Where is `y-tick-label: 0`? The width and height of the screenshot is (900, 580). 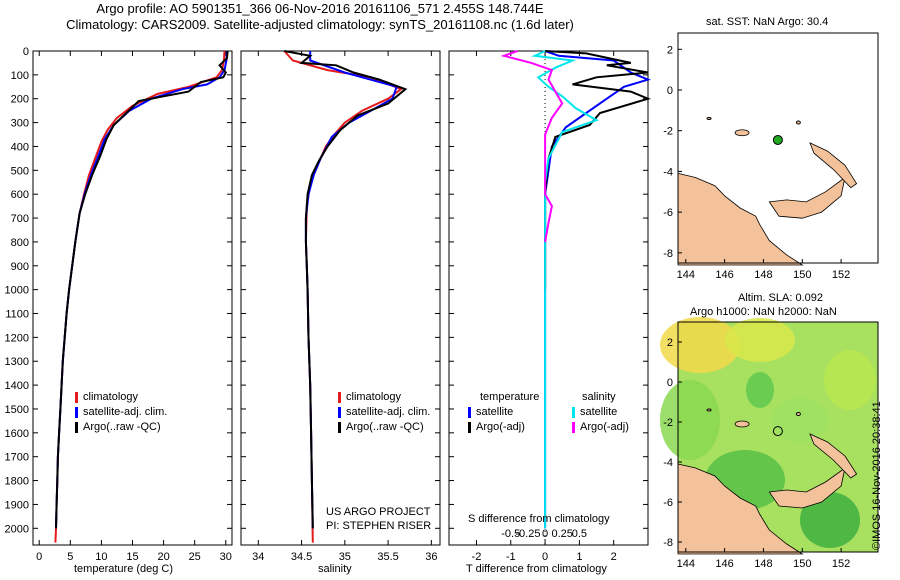 y-tick-label: 0 is located at coordinates (26, 52).